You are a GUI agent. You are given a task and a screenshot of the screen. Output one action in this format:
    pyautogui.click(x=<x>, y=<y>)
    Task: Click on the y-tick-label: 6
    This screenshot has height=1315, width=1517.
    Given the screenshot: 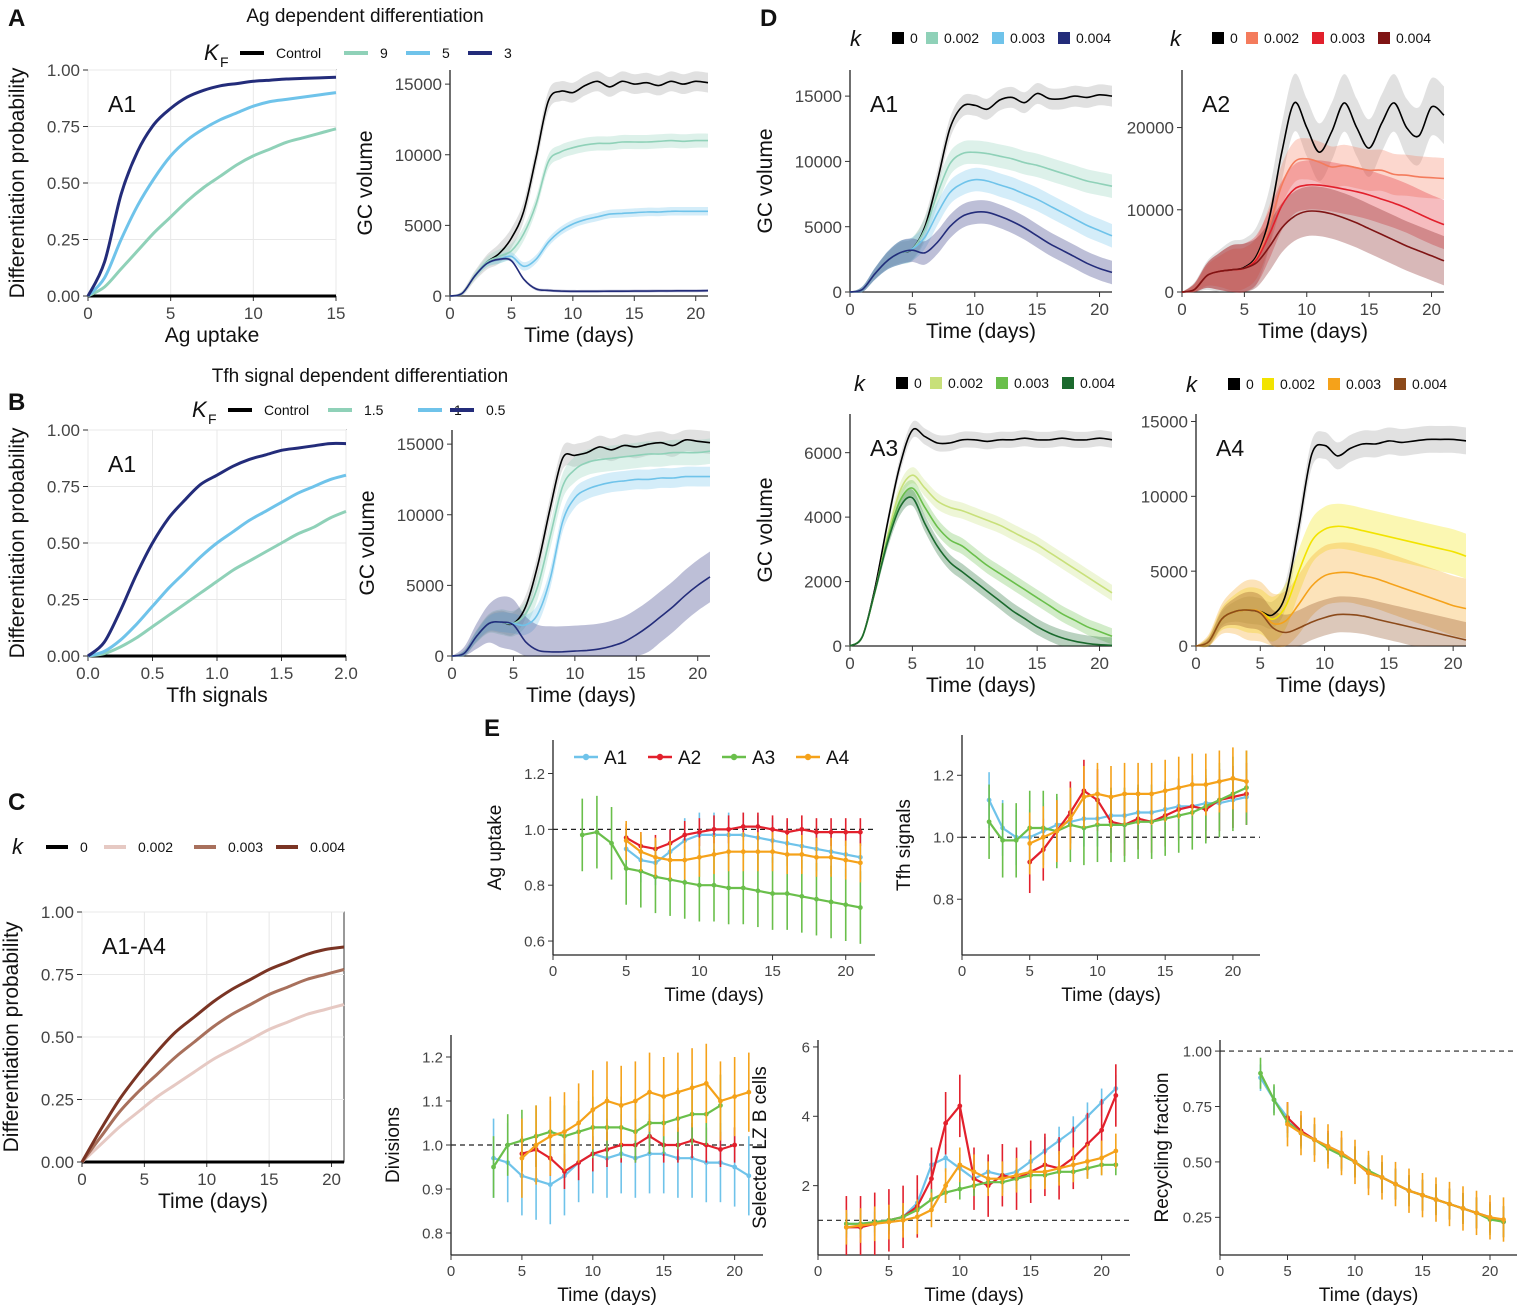 What is the action you would take?
    pyautogui.click(x=806, y=1047)
    